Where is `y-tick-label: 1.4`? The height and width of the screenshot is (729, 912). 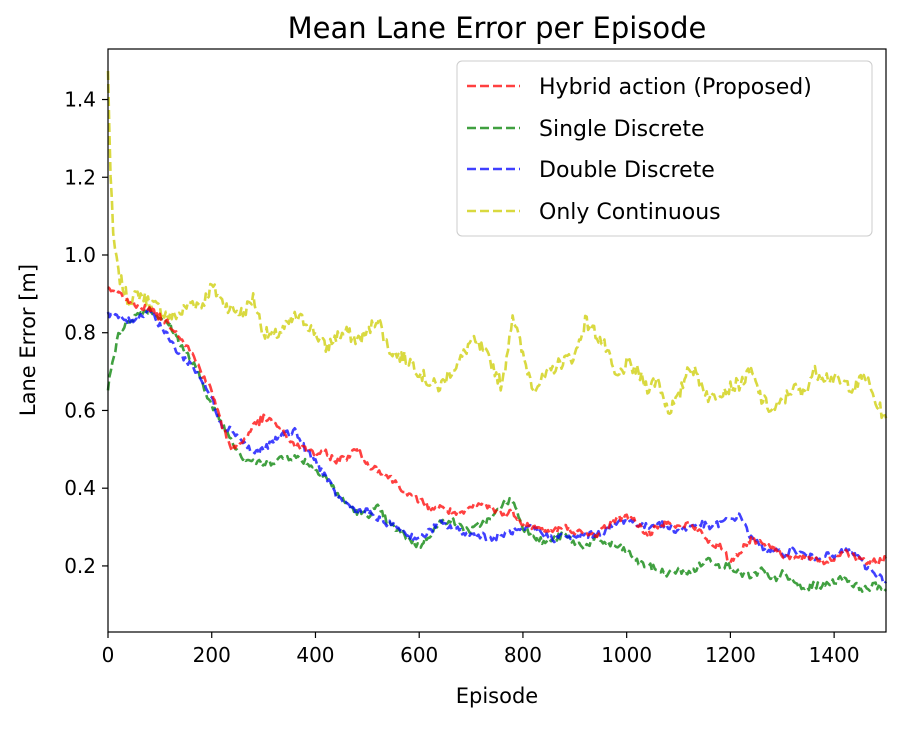 y-tick-label: 1.4 is located at coordinates (80, 100).